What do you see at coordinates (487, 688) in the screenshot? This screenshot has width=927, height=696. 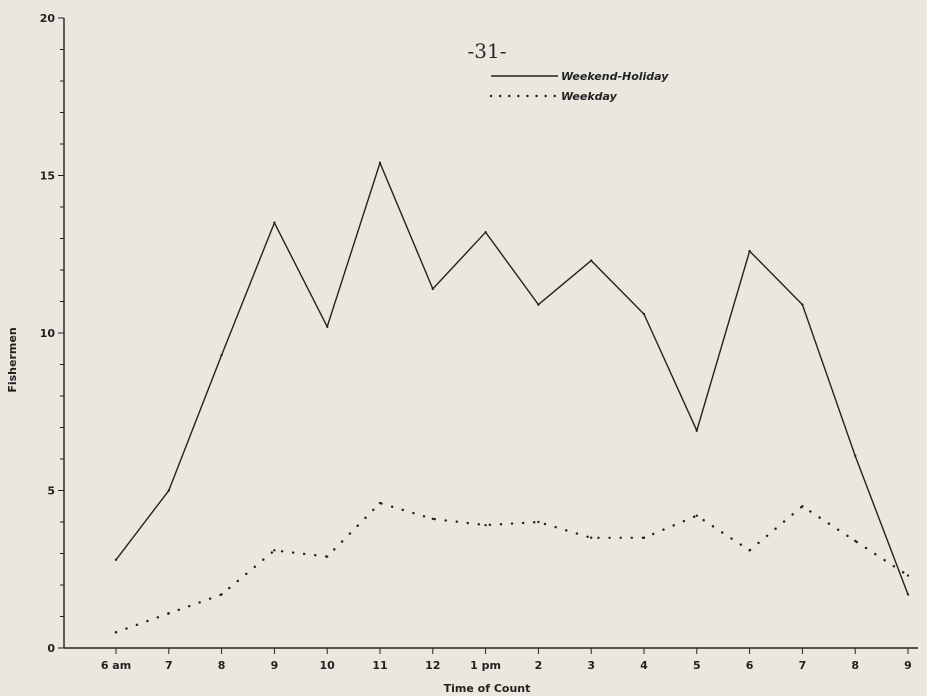 I see `x-axis-title: Time of Count` at bounding box center [487, 688].